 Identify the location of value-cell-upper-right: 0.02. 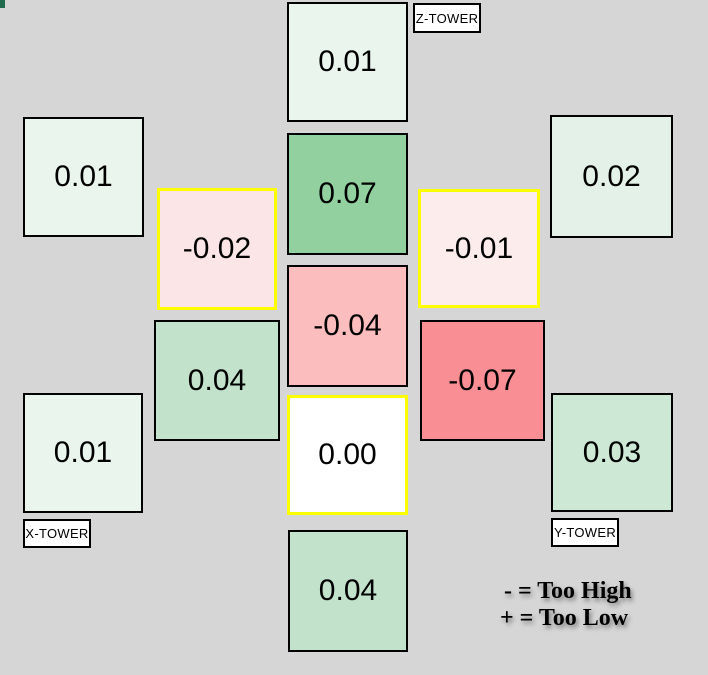
(611, 176).